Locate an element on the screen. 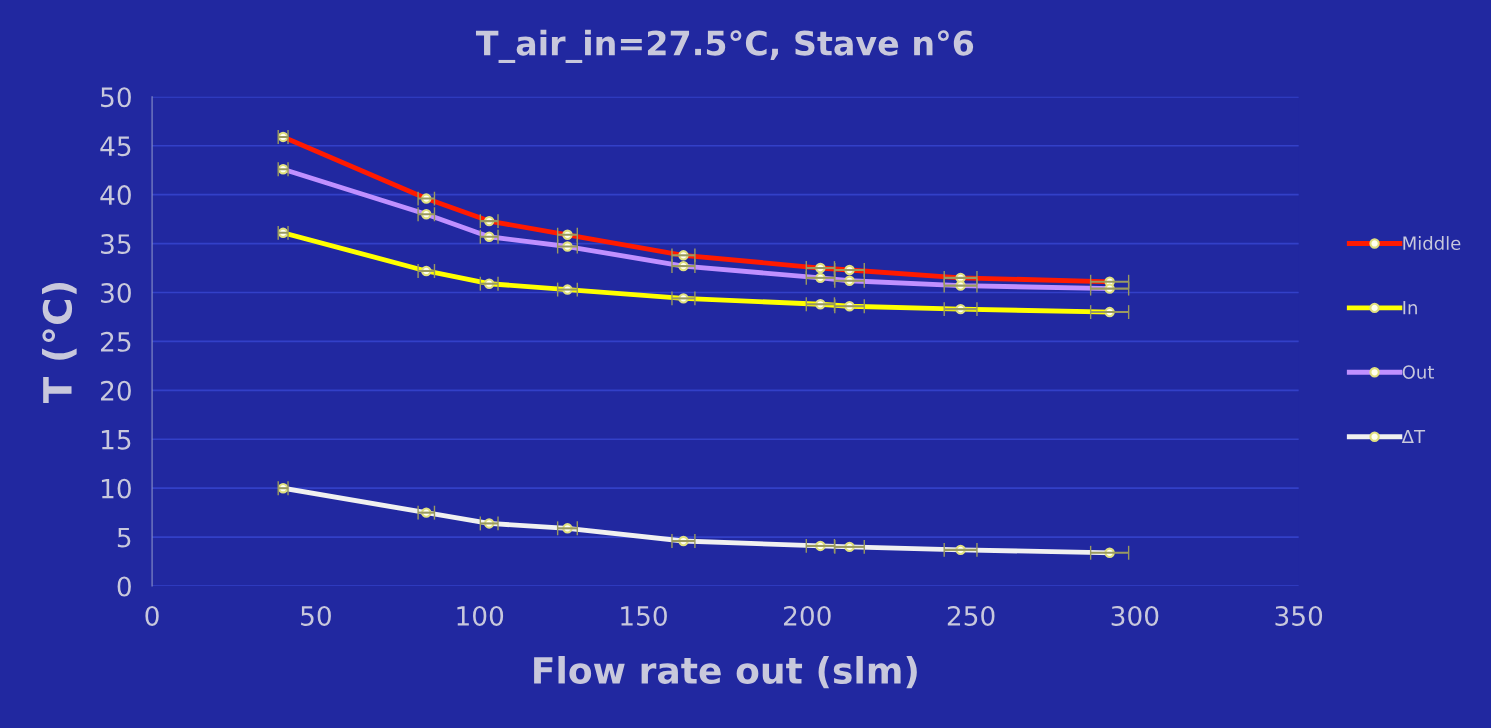 This screenshot has height=728, width=1491. y-tick-label: 5 is located at coordinates (124, 537).